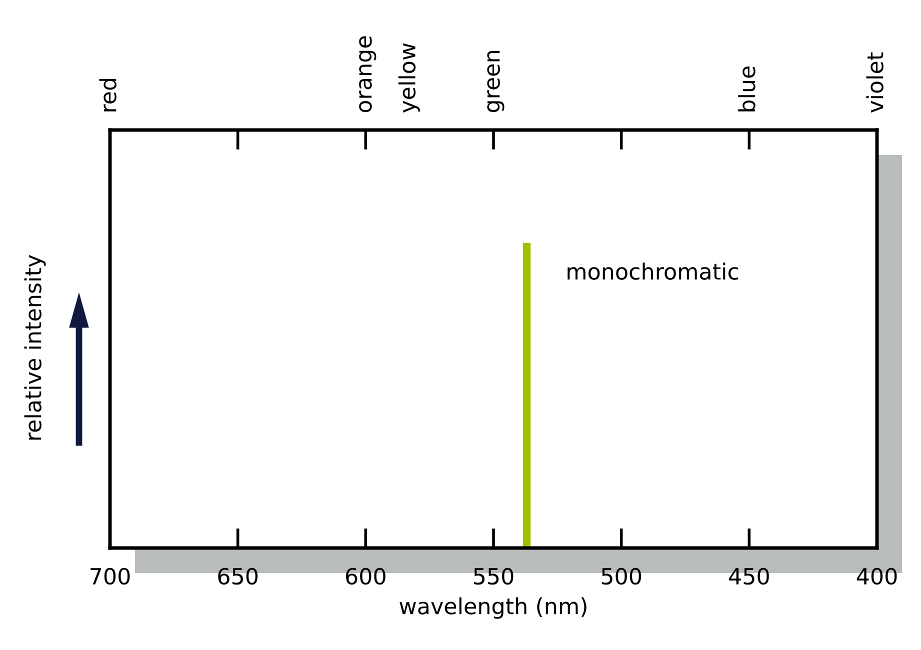 The width and height of the screenshot is (921, 650). What do you see at coordinates (747, 89) in the screenshot?
I see `text: blue` at bounding box center [747, 89].